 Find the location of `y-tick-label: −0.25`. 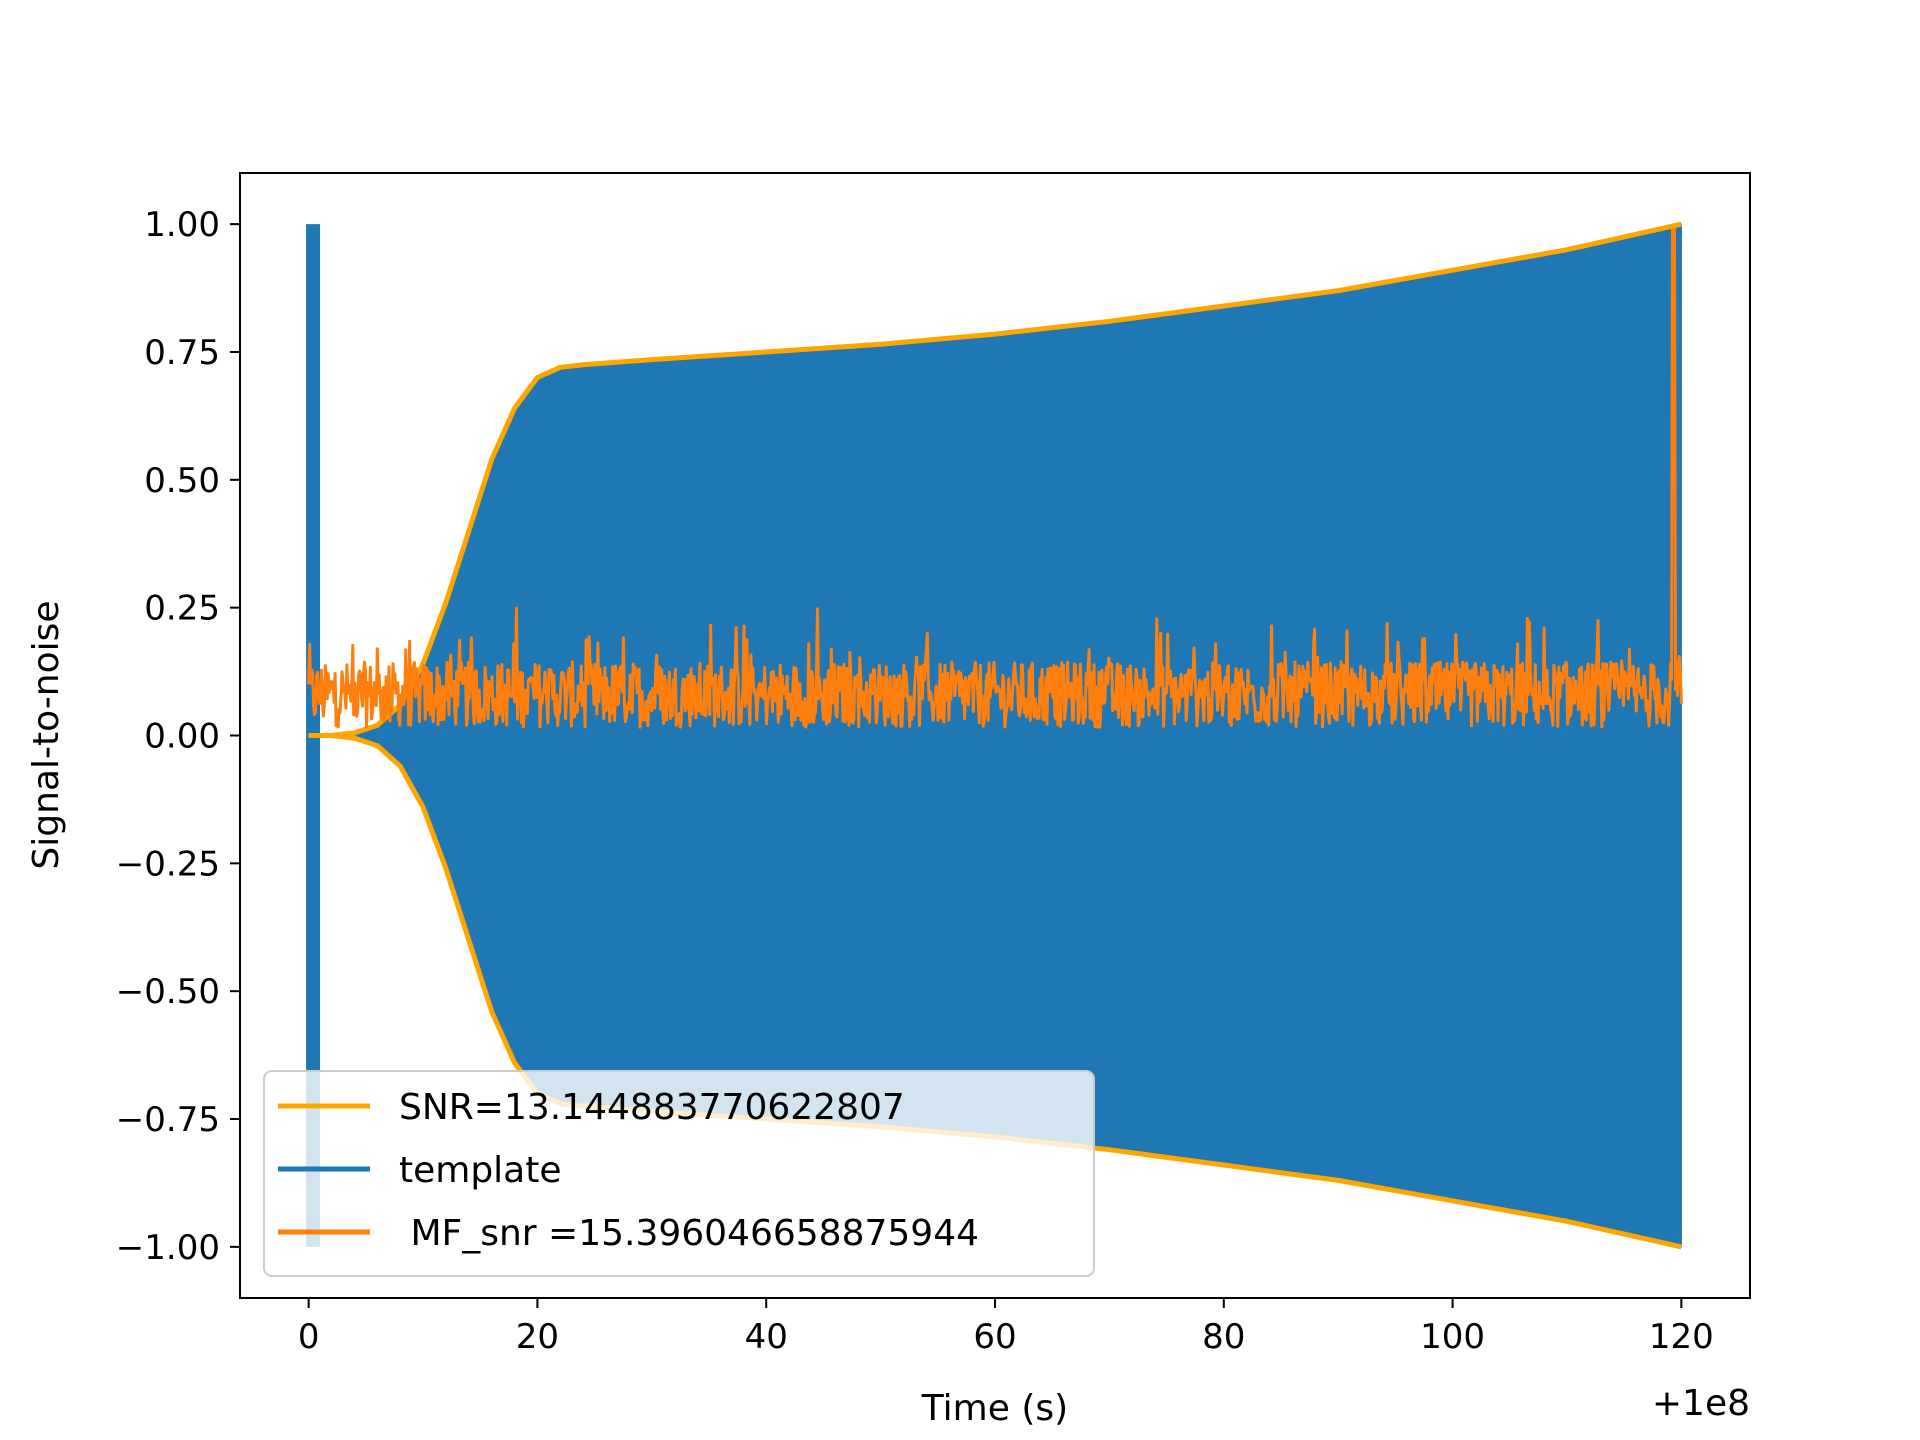

y-tick-label: −0.25 is located at coordinates (168, 864).